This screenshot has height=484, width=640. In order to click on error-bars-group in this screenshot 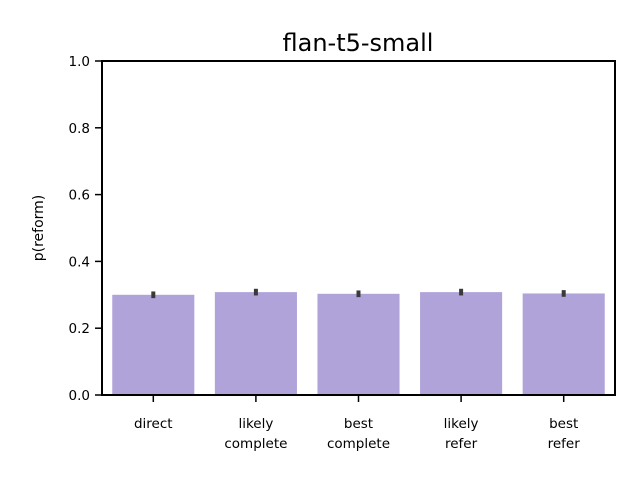, I will do `click(358, 293)`.